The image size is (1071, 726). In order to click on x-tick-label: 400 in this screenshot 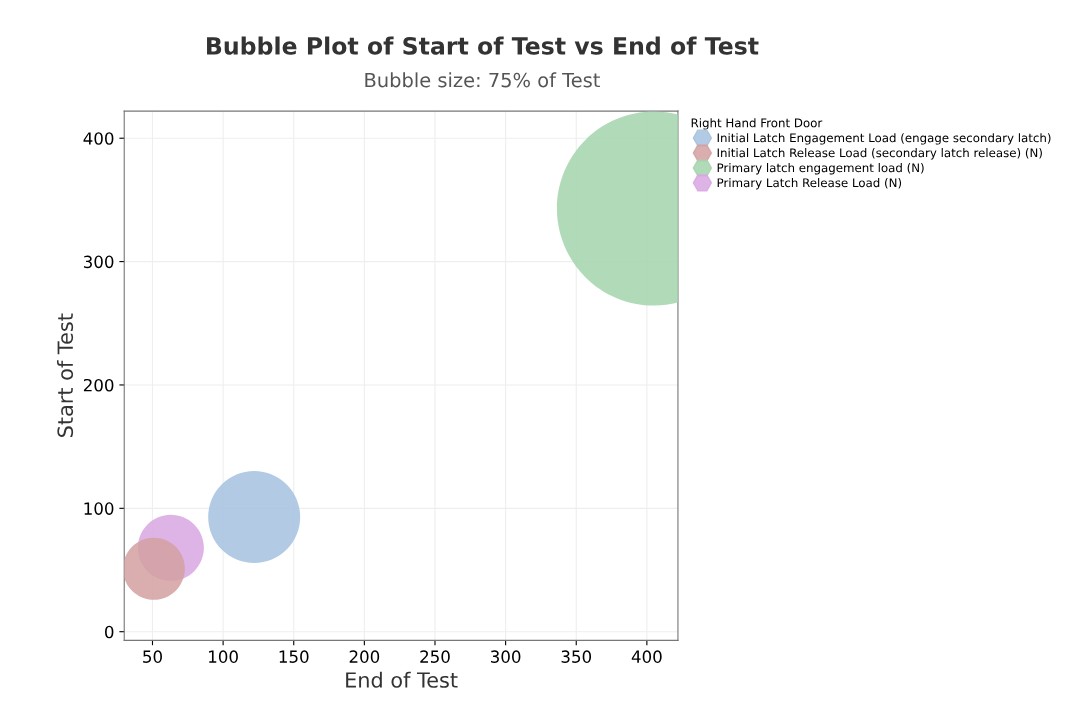, I will do `click(646, 656)`.